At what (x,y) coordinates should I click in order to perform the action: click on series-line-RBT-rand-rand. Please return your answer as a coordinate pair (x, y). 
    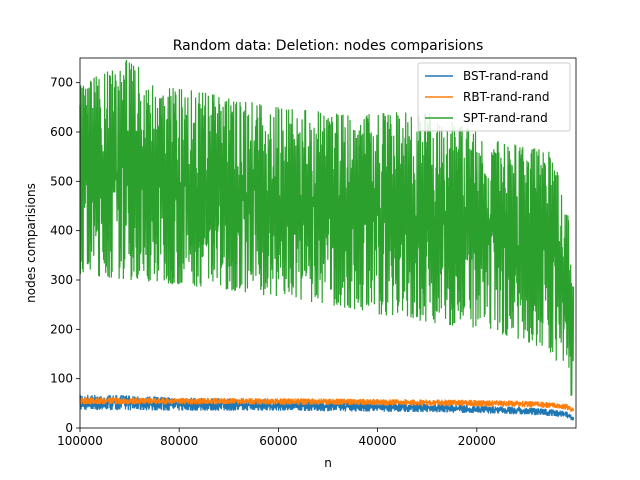
    Looking at the image, I should click on (327, 405).